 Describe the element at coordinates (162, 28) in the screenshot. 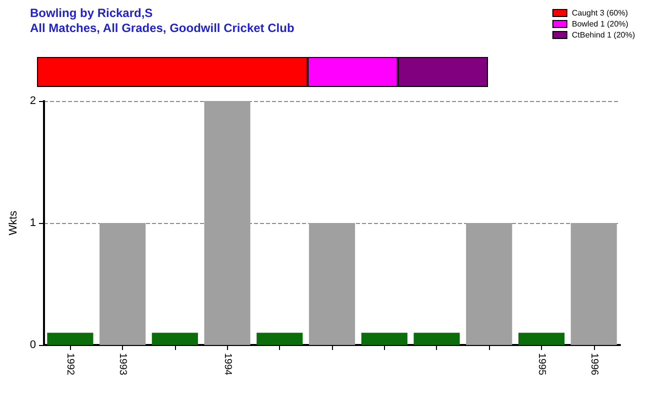

I see `chart-subtitle: All Matches, All Grades, Goodwill Cricket Club` at that location.